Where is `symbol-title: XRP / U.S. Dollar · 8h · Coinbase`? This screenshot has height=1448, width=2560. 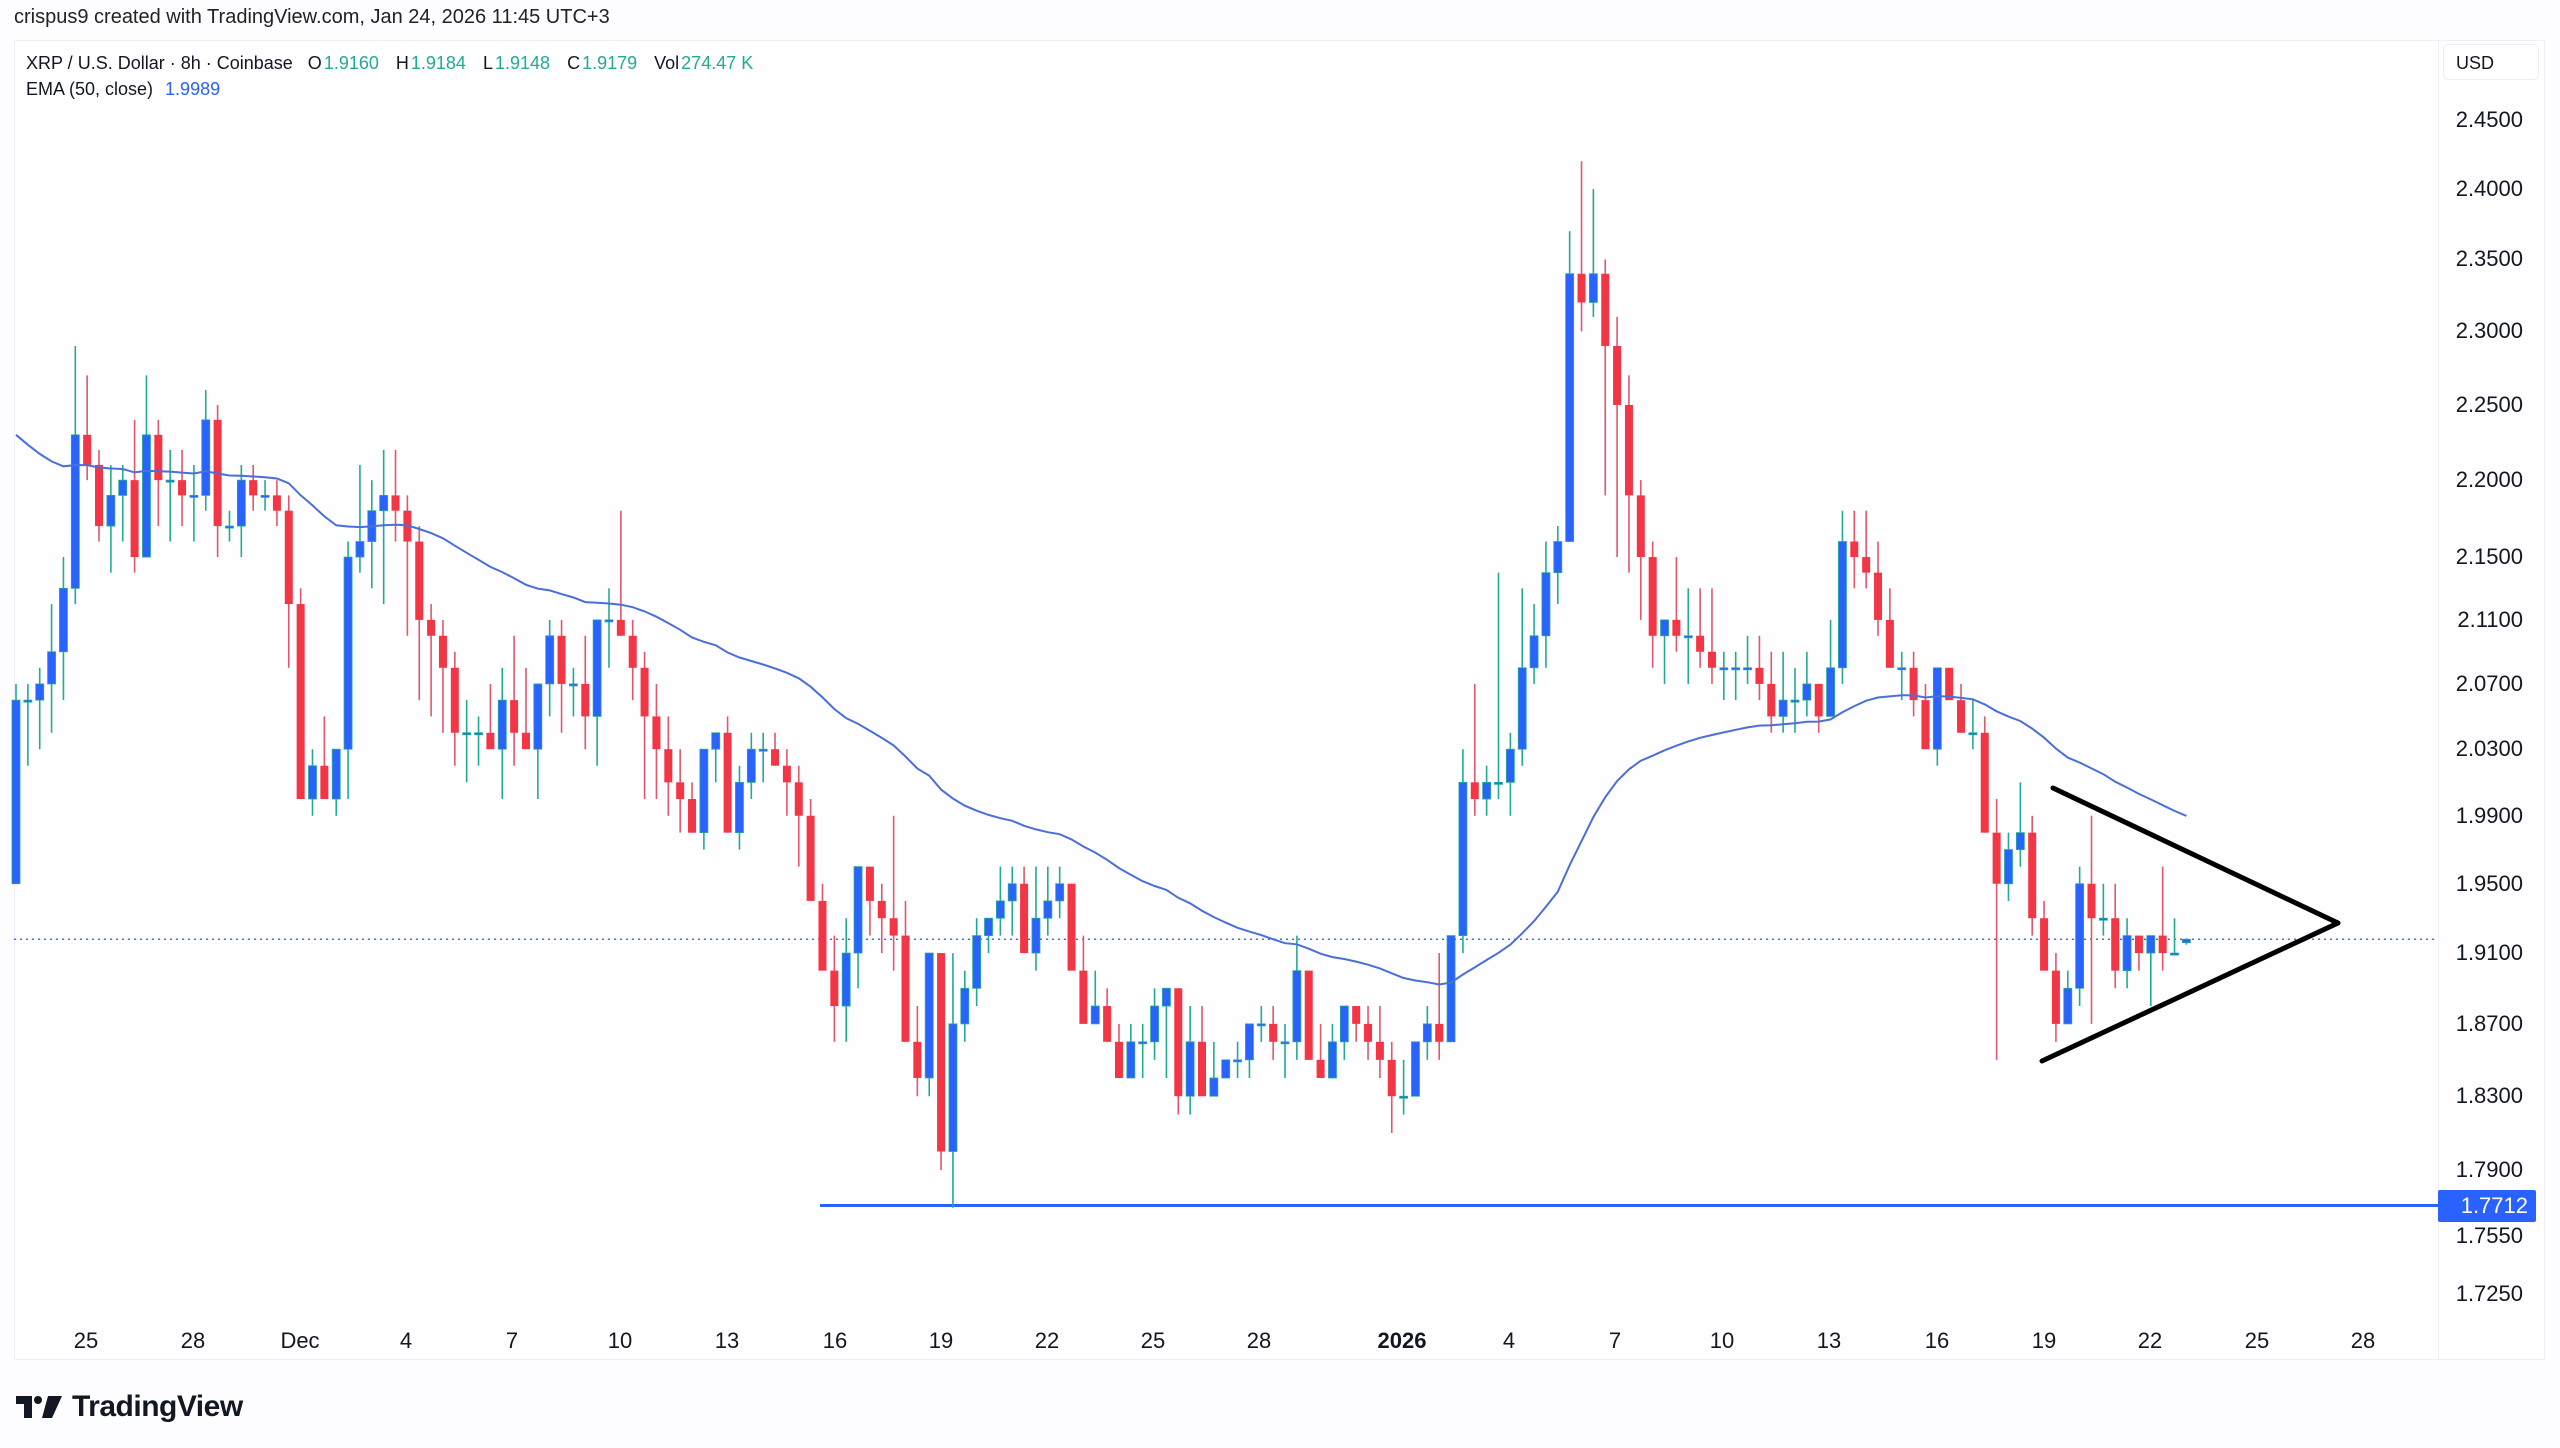
symbol-title: XRP / U.S. Dollar · 8h · Coinbase is located at coordinates (159, 63).